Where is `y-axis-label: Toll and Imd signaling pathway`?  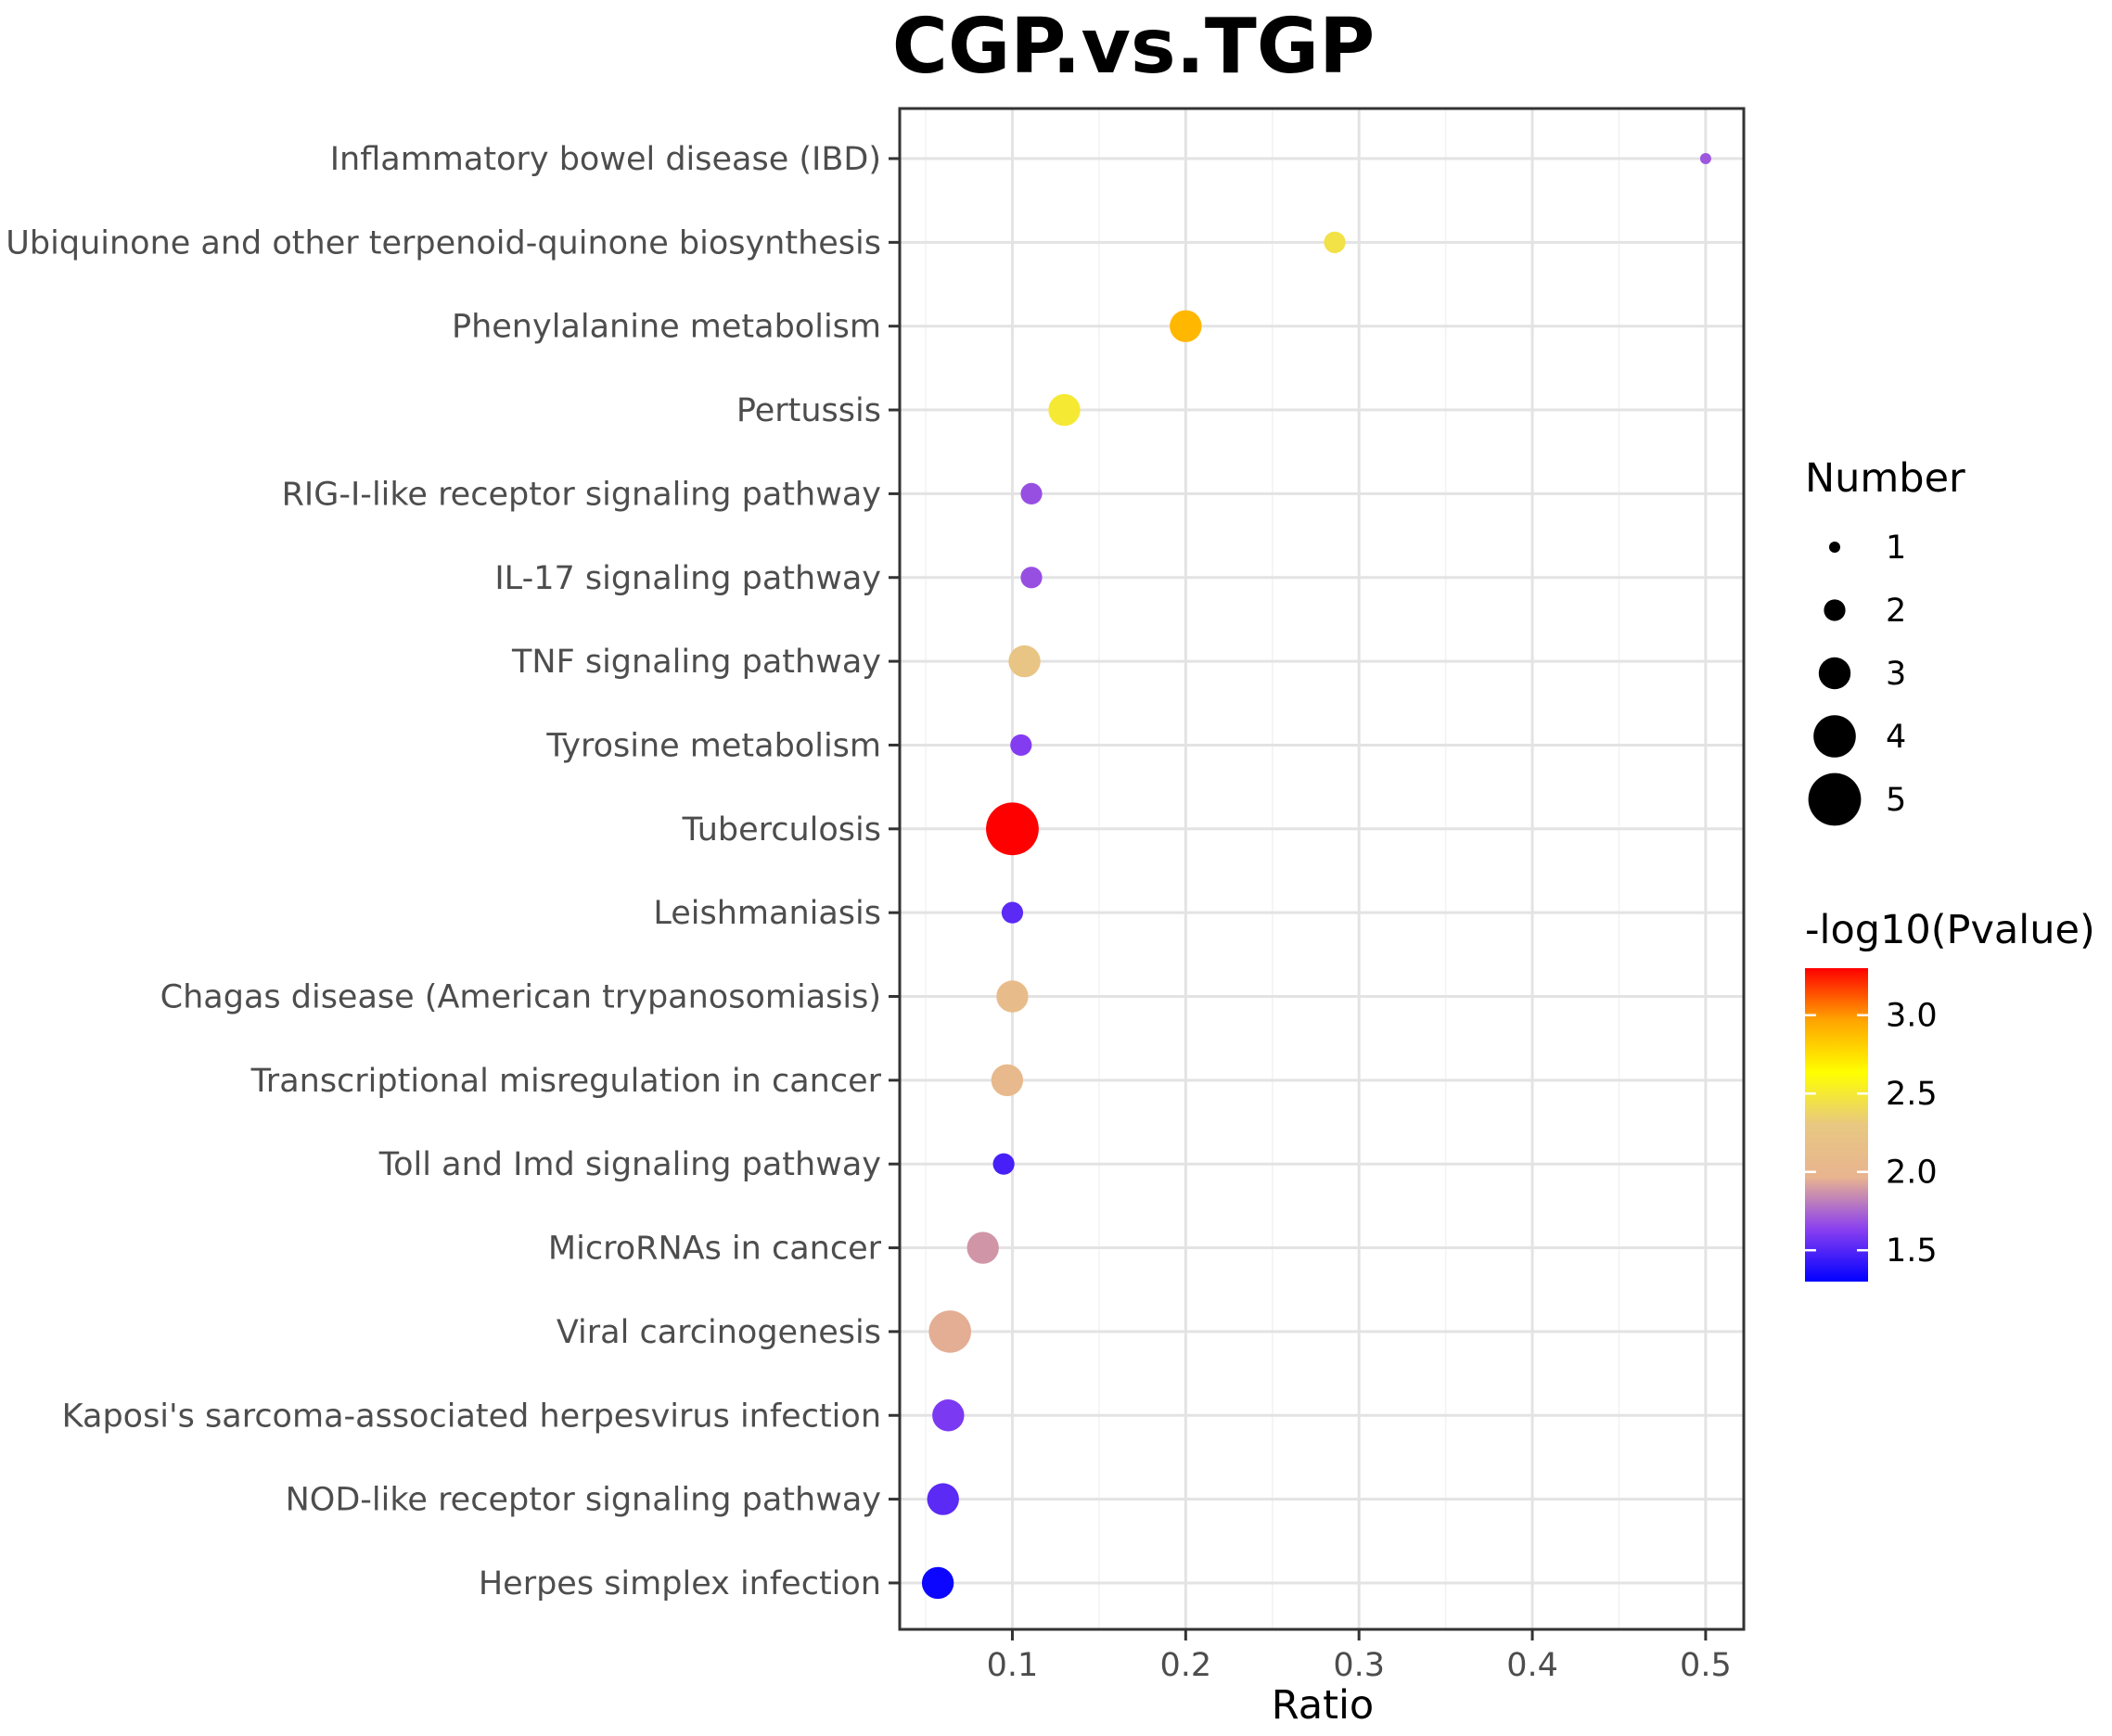 y-axis-label: Toll and Imd signaling pathway is located at coordinates (629, 1164).